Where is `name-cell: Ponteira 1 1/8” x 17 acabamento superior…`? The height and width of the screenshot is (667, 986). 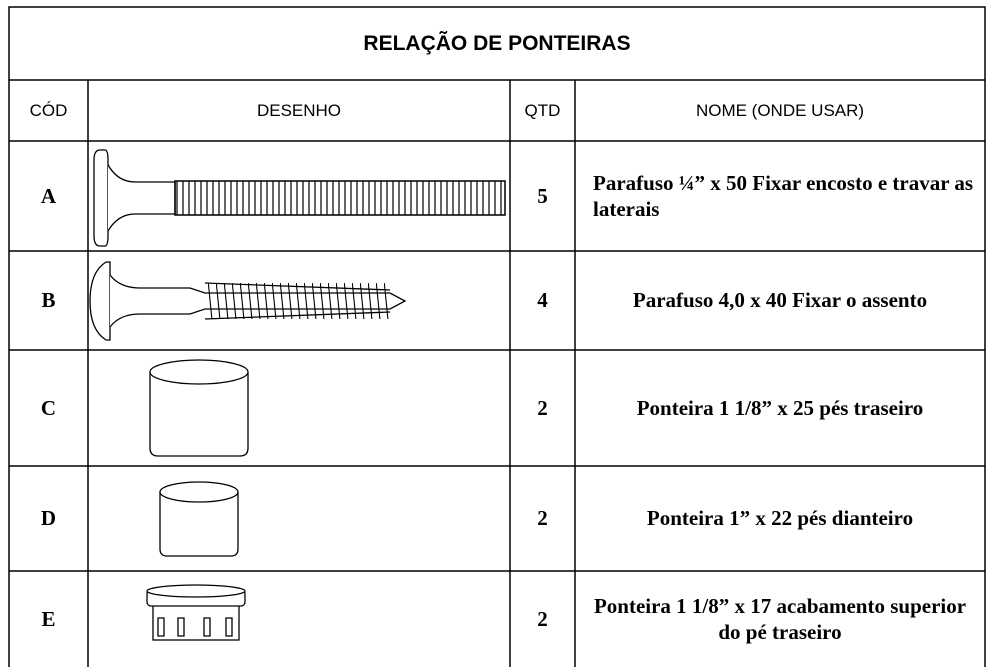 name-cell: Ponteira 1 1/8” x 17 acabamento superior… is located at coordinates (780, 618).